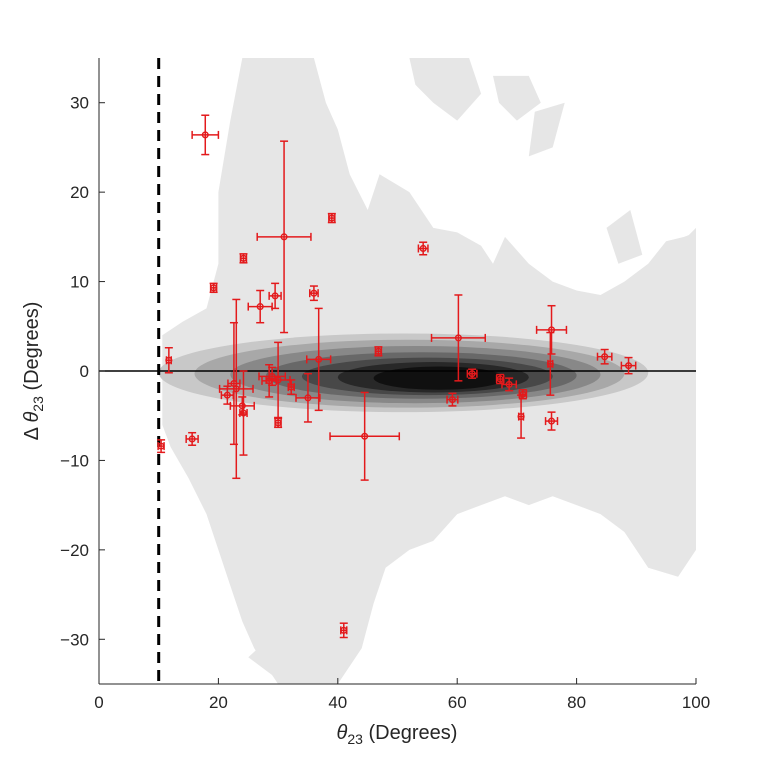  Describe the element at coordinates (38, 404) in the screenshot. I see `y-axis-title-subscript: 23` at that location.